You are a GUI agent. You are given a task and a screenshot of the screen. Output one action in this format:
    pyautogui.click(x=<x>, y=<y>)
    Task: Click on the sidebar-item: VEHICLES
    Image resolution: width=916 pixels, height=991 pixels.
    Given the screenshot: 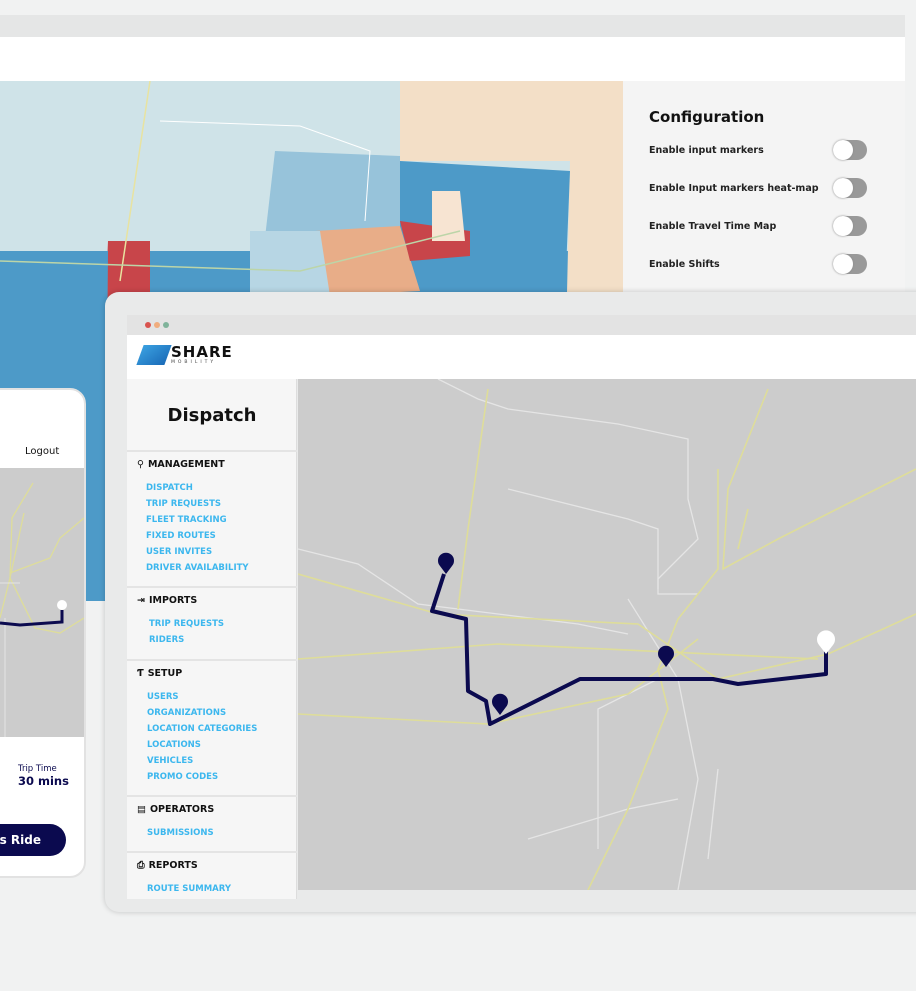 What is the action you would take?
    pyautogui.click(x=170, y=761)
    